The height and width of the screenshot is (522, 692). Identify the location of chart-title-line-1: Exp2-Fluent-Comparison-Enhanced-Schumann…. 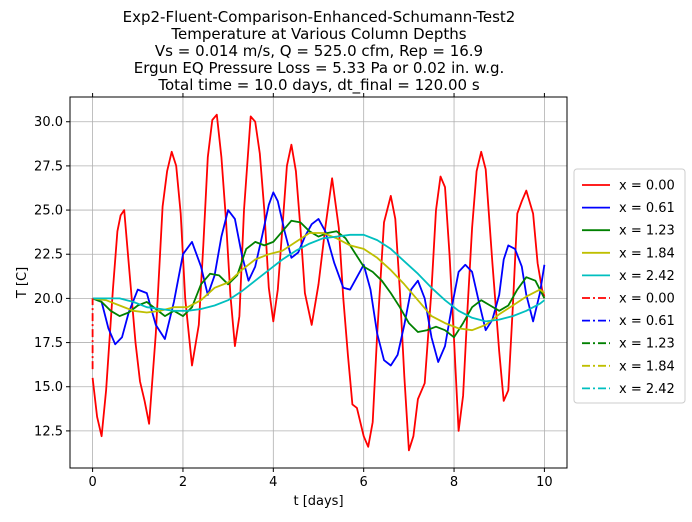
(319, 17).